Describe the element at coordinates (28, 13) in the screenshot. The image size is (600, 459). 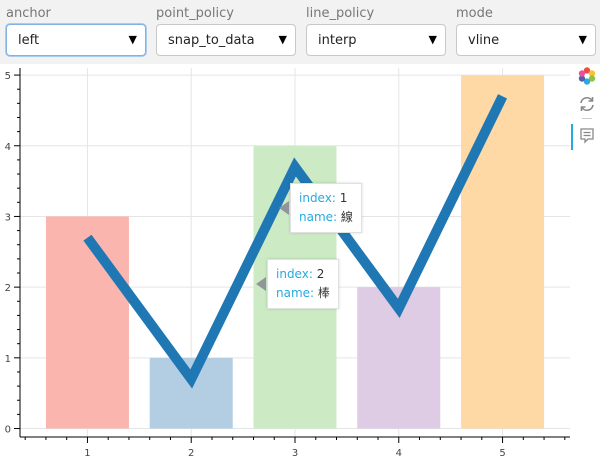
I see `anchor-label: anchor` at that location.